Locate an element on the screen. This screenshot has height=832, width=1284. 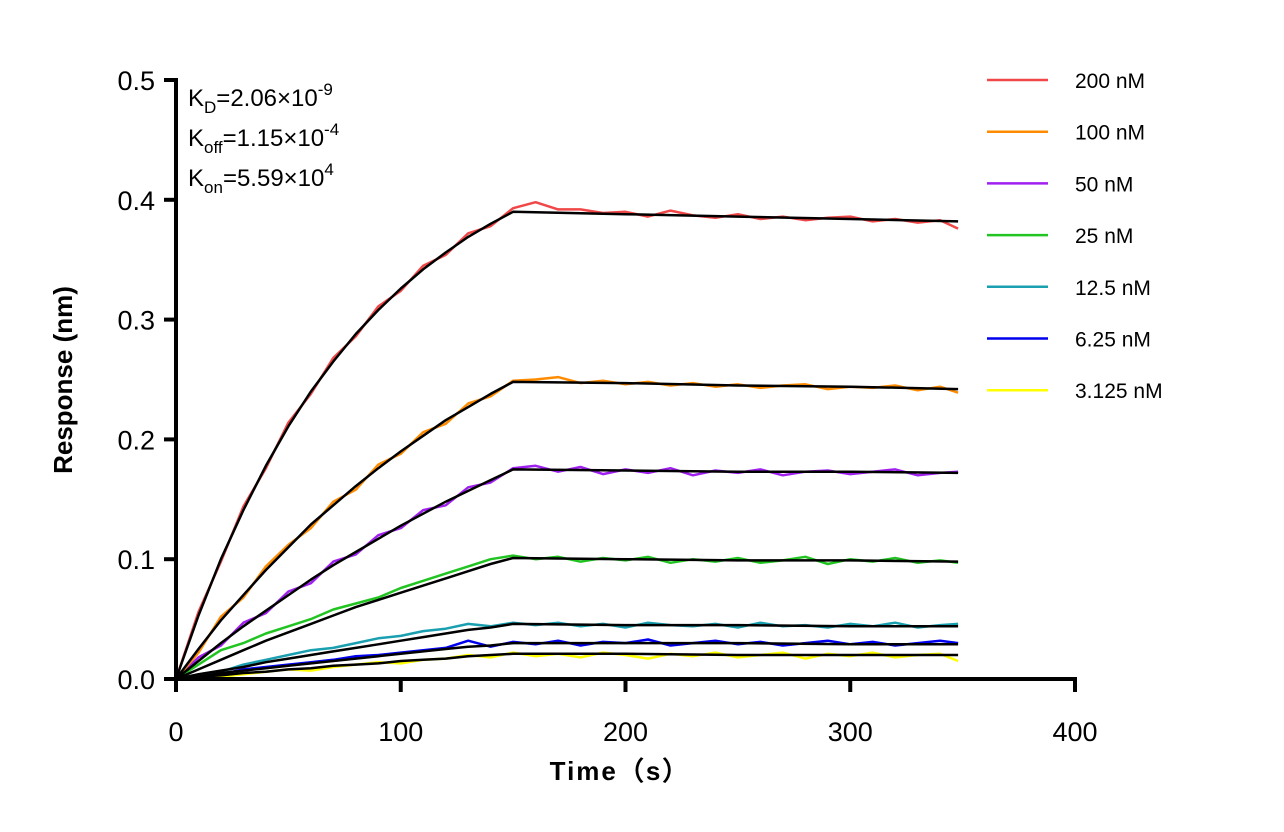
legend-item: 3.125 nM is located at coordinates (1075, 391).